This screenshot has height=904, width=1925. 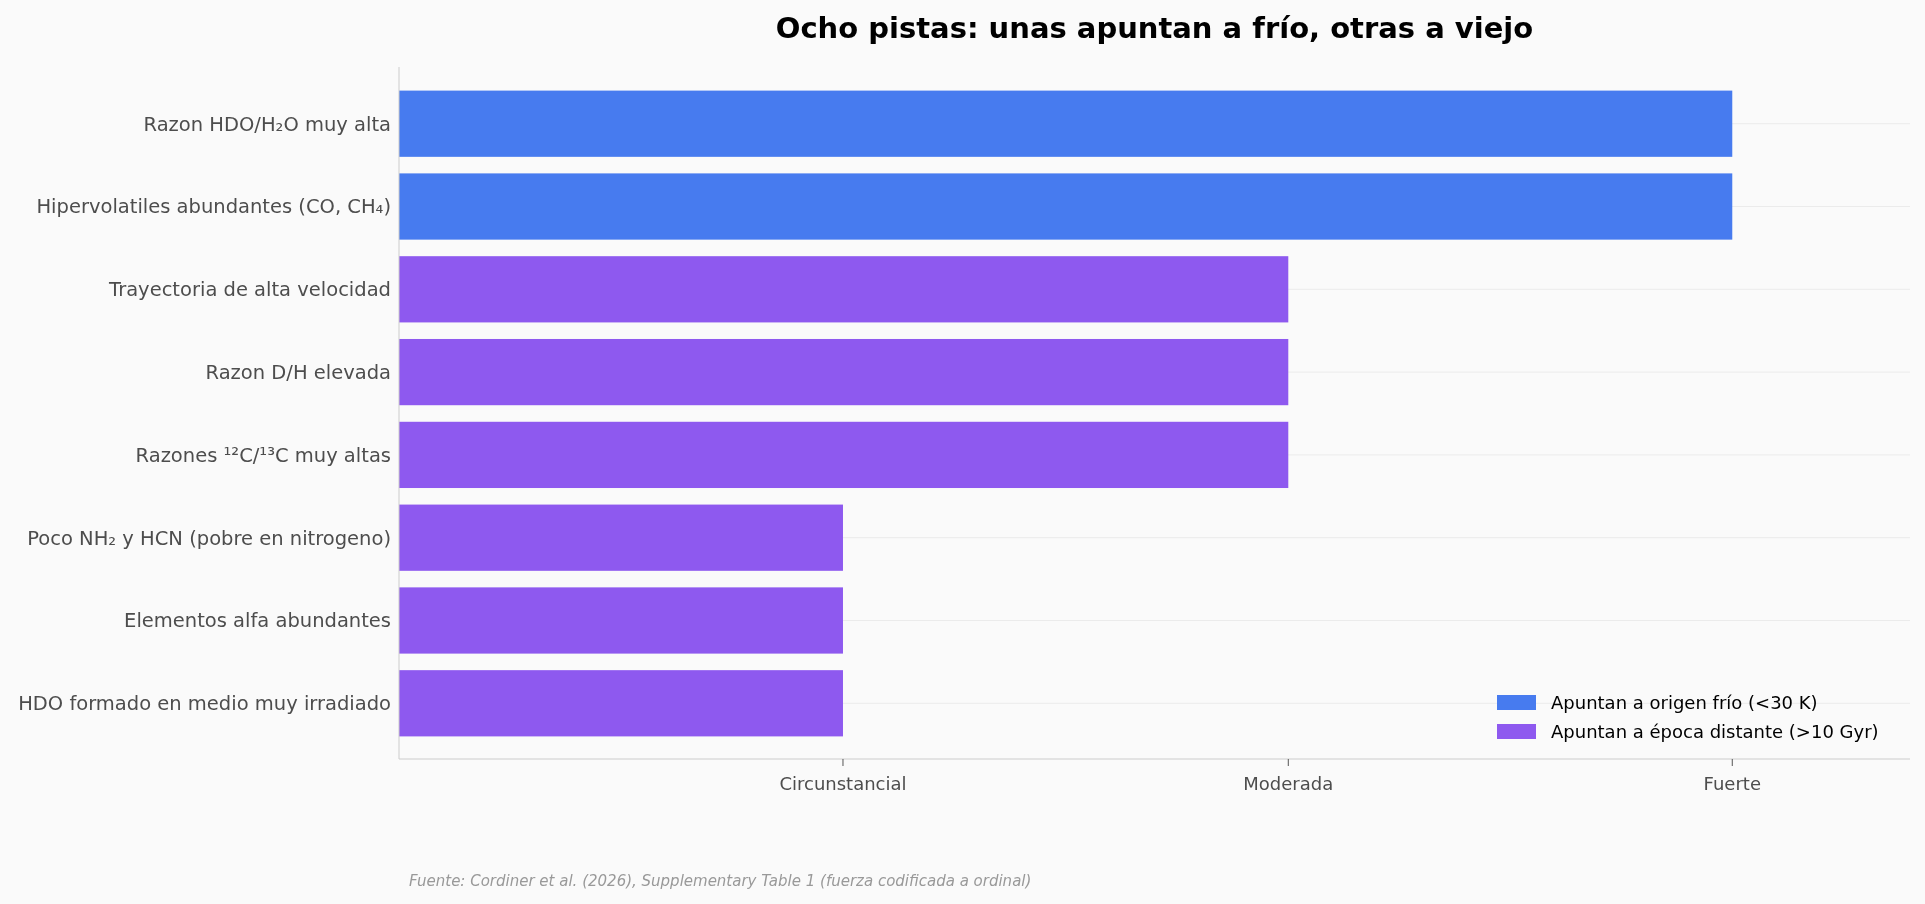 What do you see at coordinates (298, 372) in the screenshot?
I see `y-tick-label: Razon D/H elevada` at bounding box center [298, 372].